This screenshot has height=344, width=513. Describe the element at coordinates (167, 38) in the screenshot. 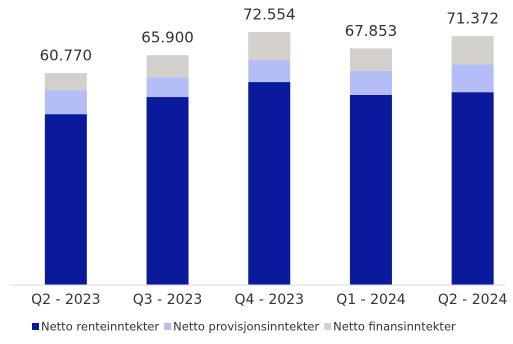

I see `total-label: 65.900` at that location.